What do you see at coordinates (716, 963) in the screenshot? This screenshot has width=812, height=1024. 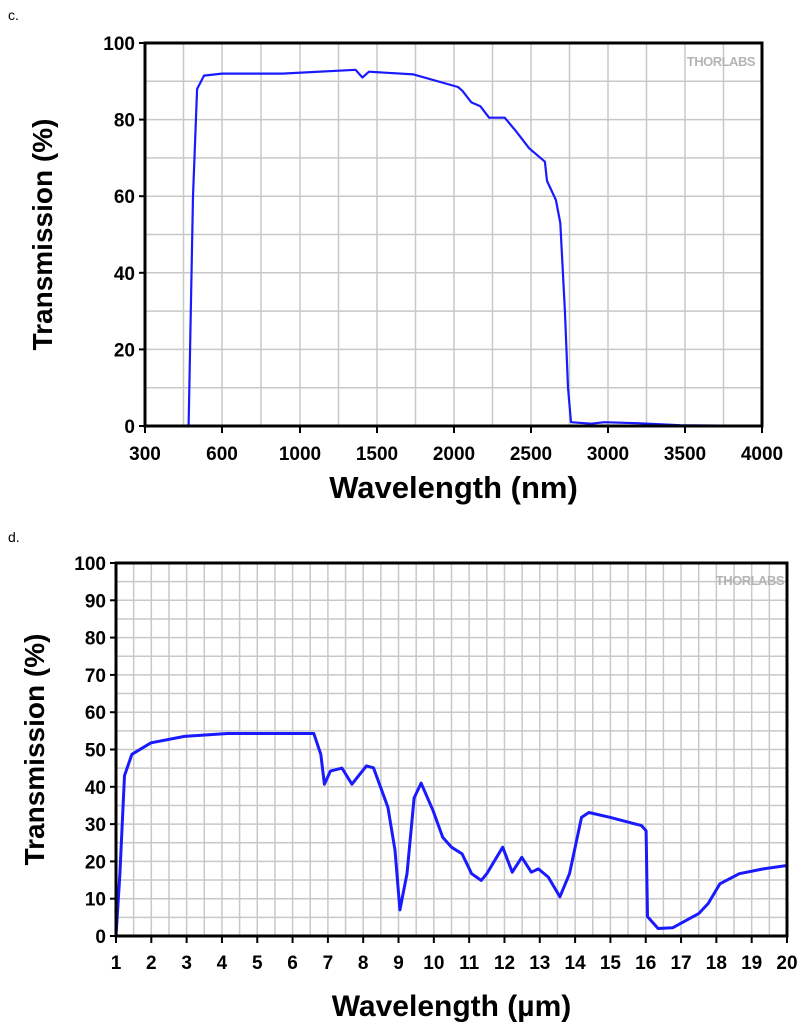 I see `x-tick-label: 18` at bounding box center [716, 963].